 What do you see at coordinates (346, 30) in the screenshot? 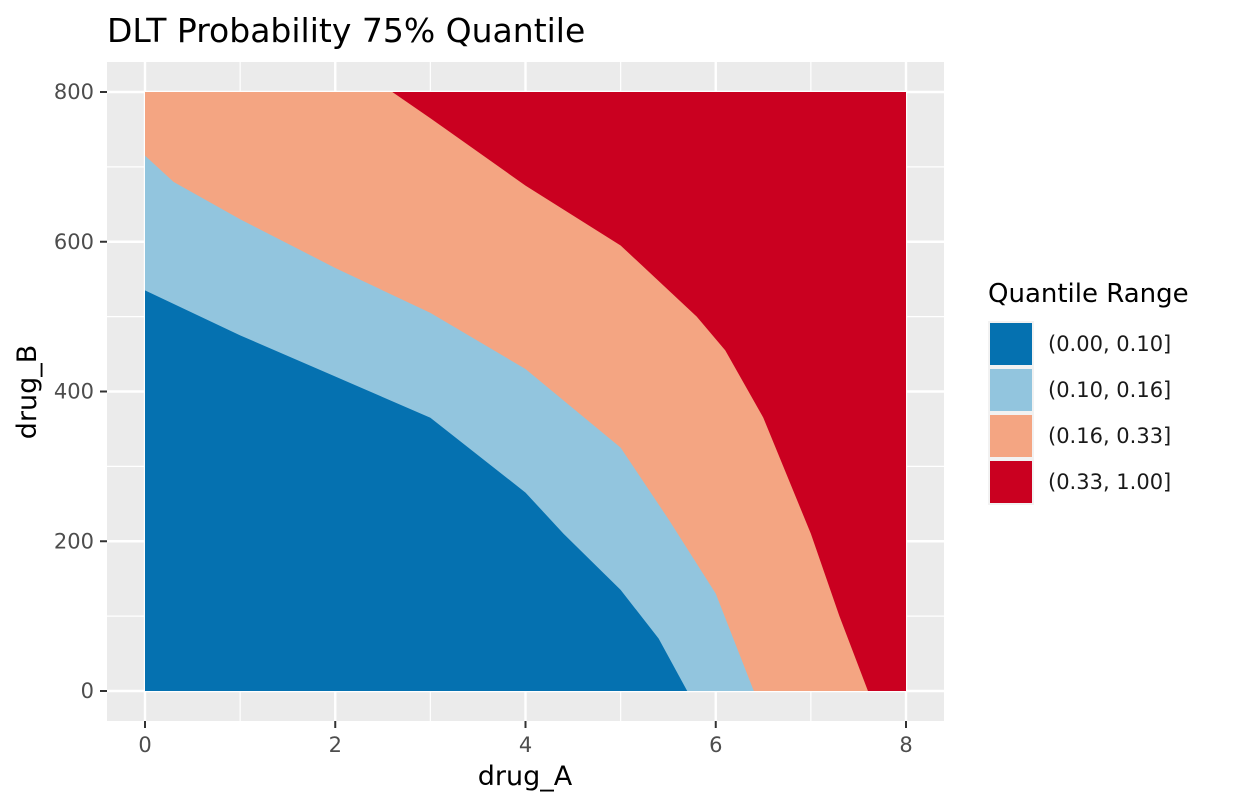
I see `chart-title: DLT Probability 75% Quantile` at bounding box center [346, 30].